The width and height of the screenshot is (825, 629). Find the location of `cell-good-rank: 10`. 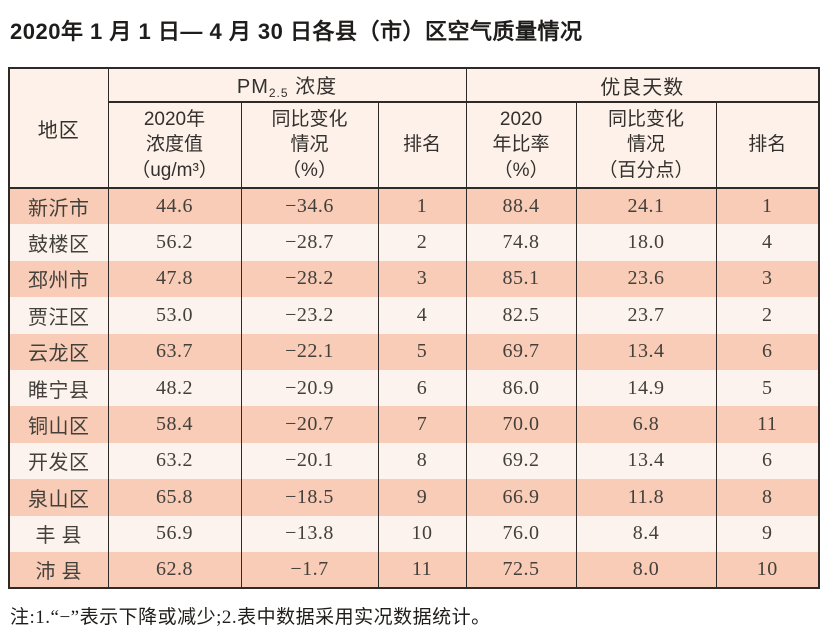

cell-good-rank: 10 is located at coordinates (767, 570).